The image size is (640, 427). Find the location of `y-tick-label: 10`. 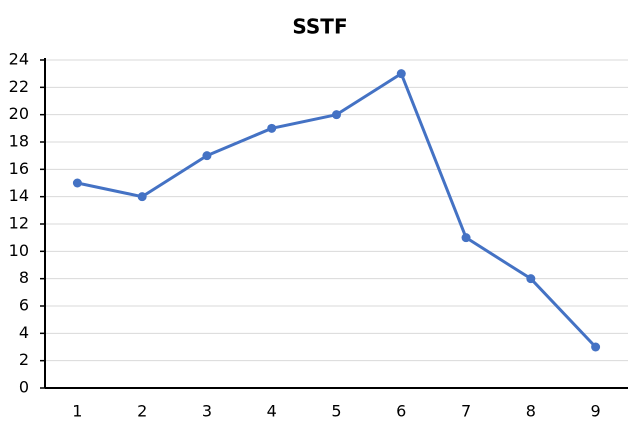

y-tick-label: 10 is located at coordinates (19, 250).